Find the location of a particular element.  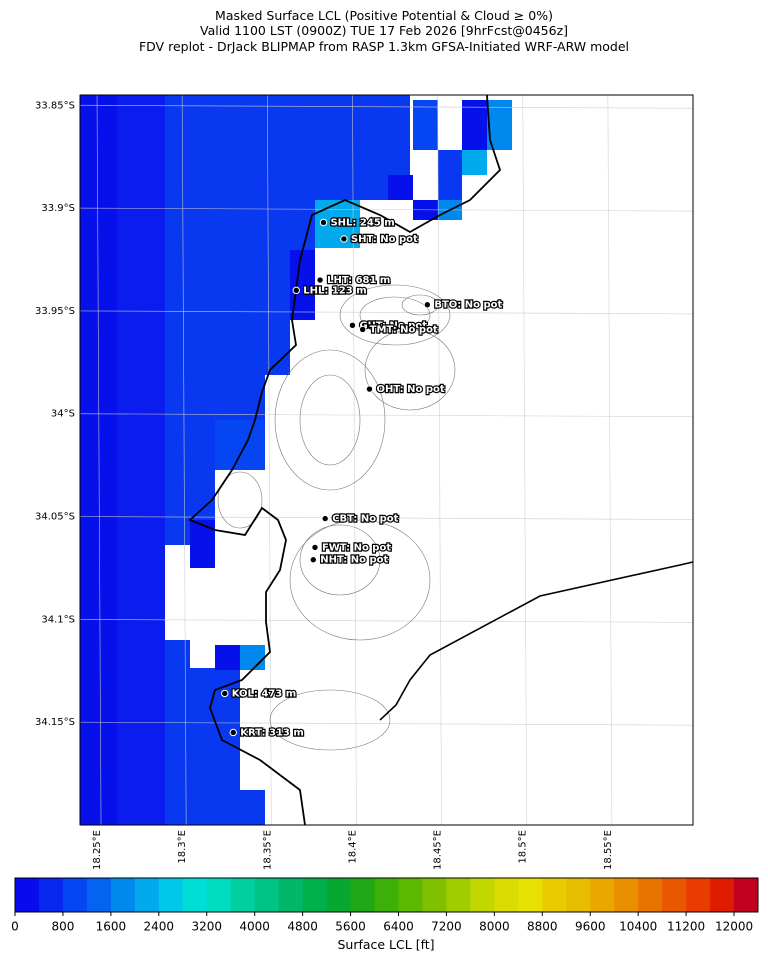

lon-tick-label: 18.3°E is located at coordinates (182, 847).